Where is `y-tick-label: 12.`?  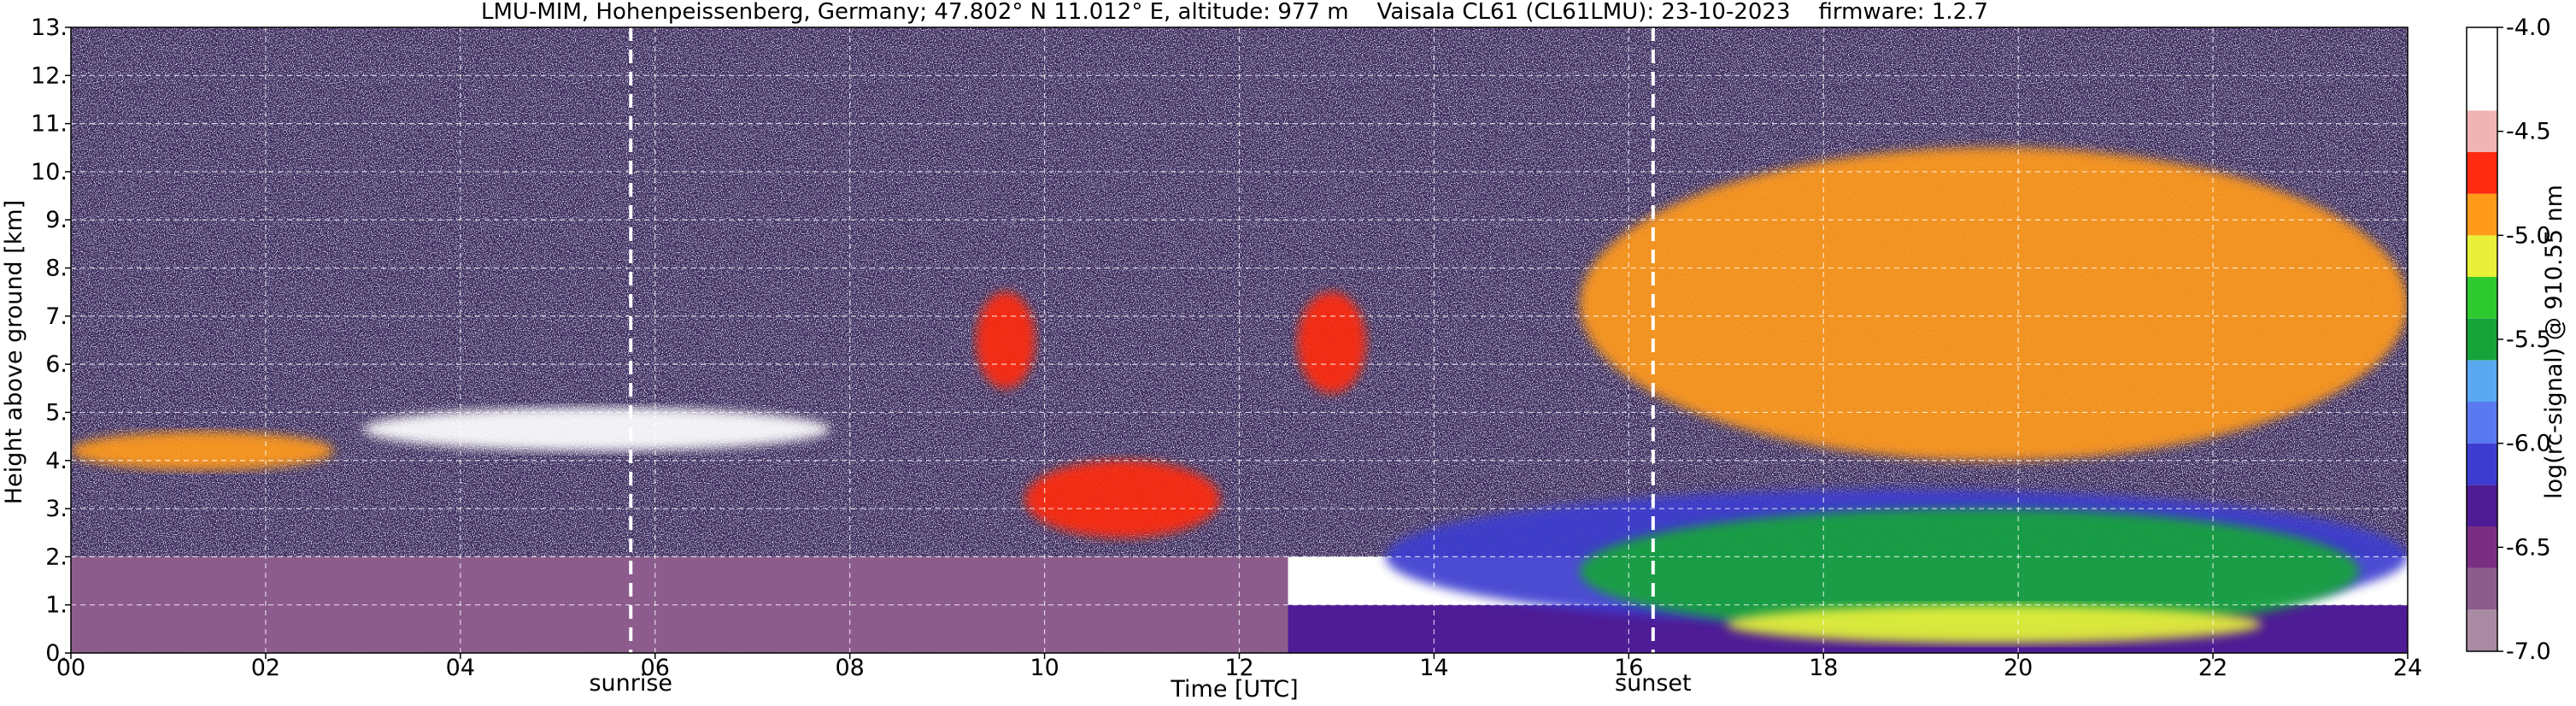
y-tick-label: 12. is located at coordinates (49, 75).